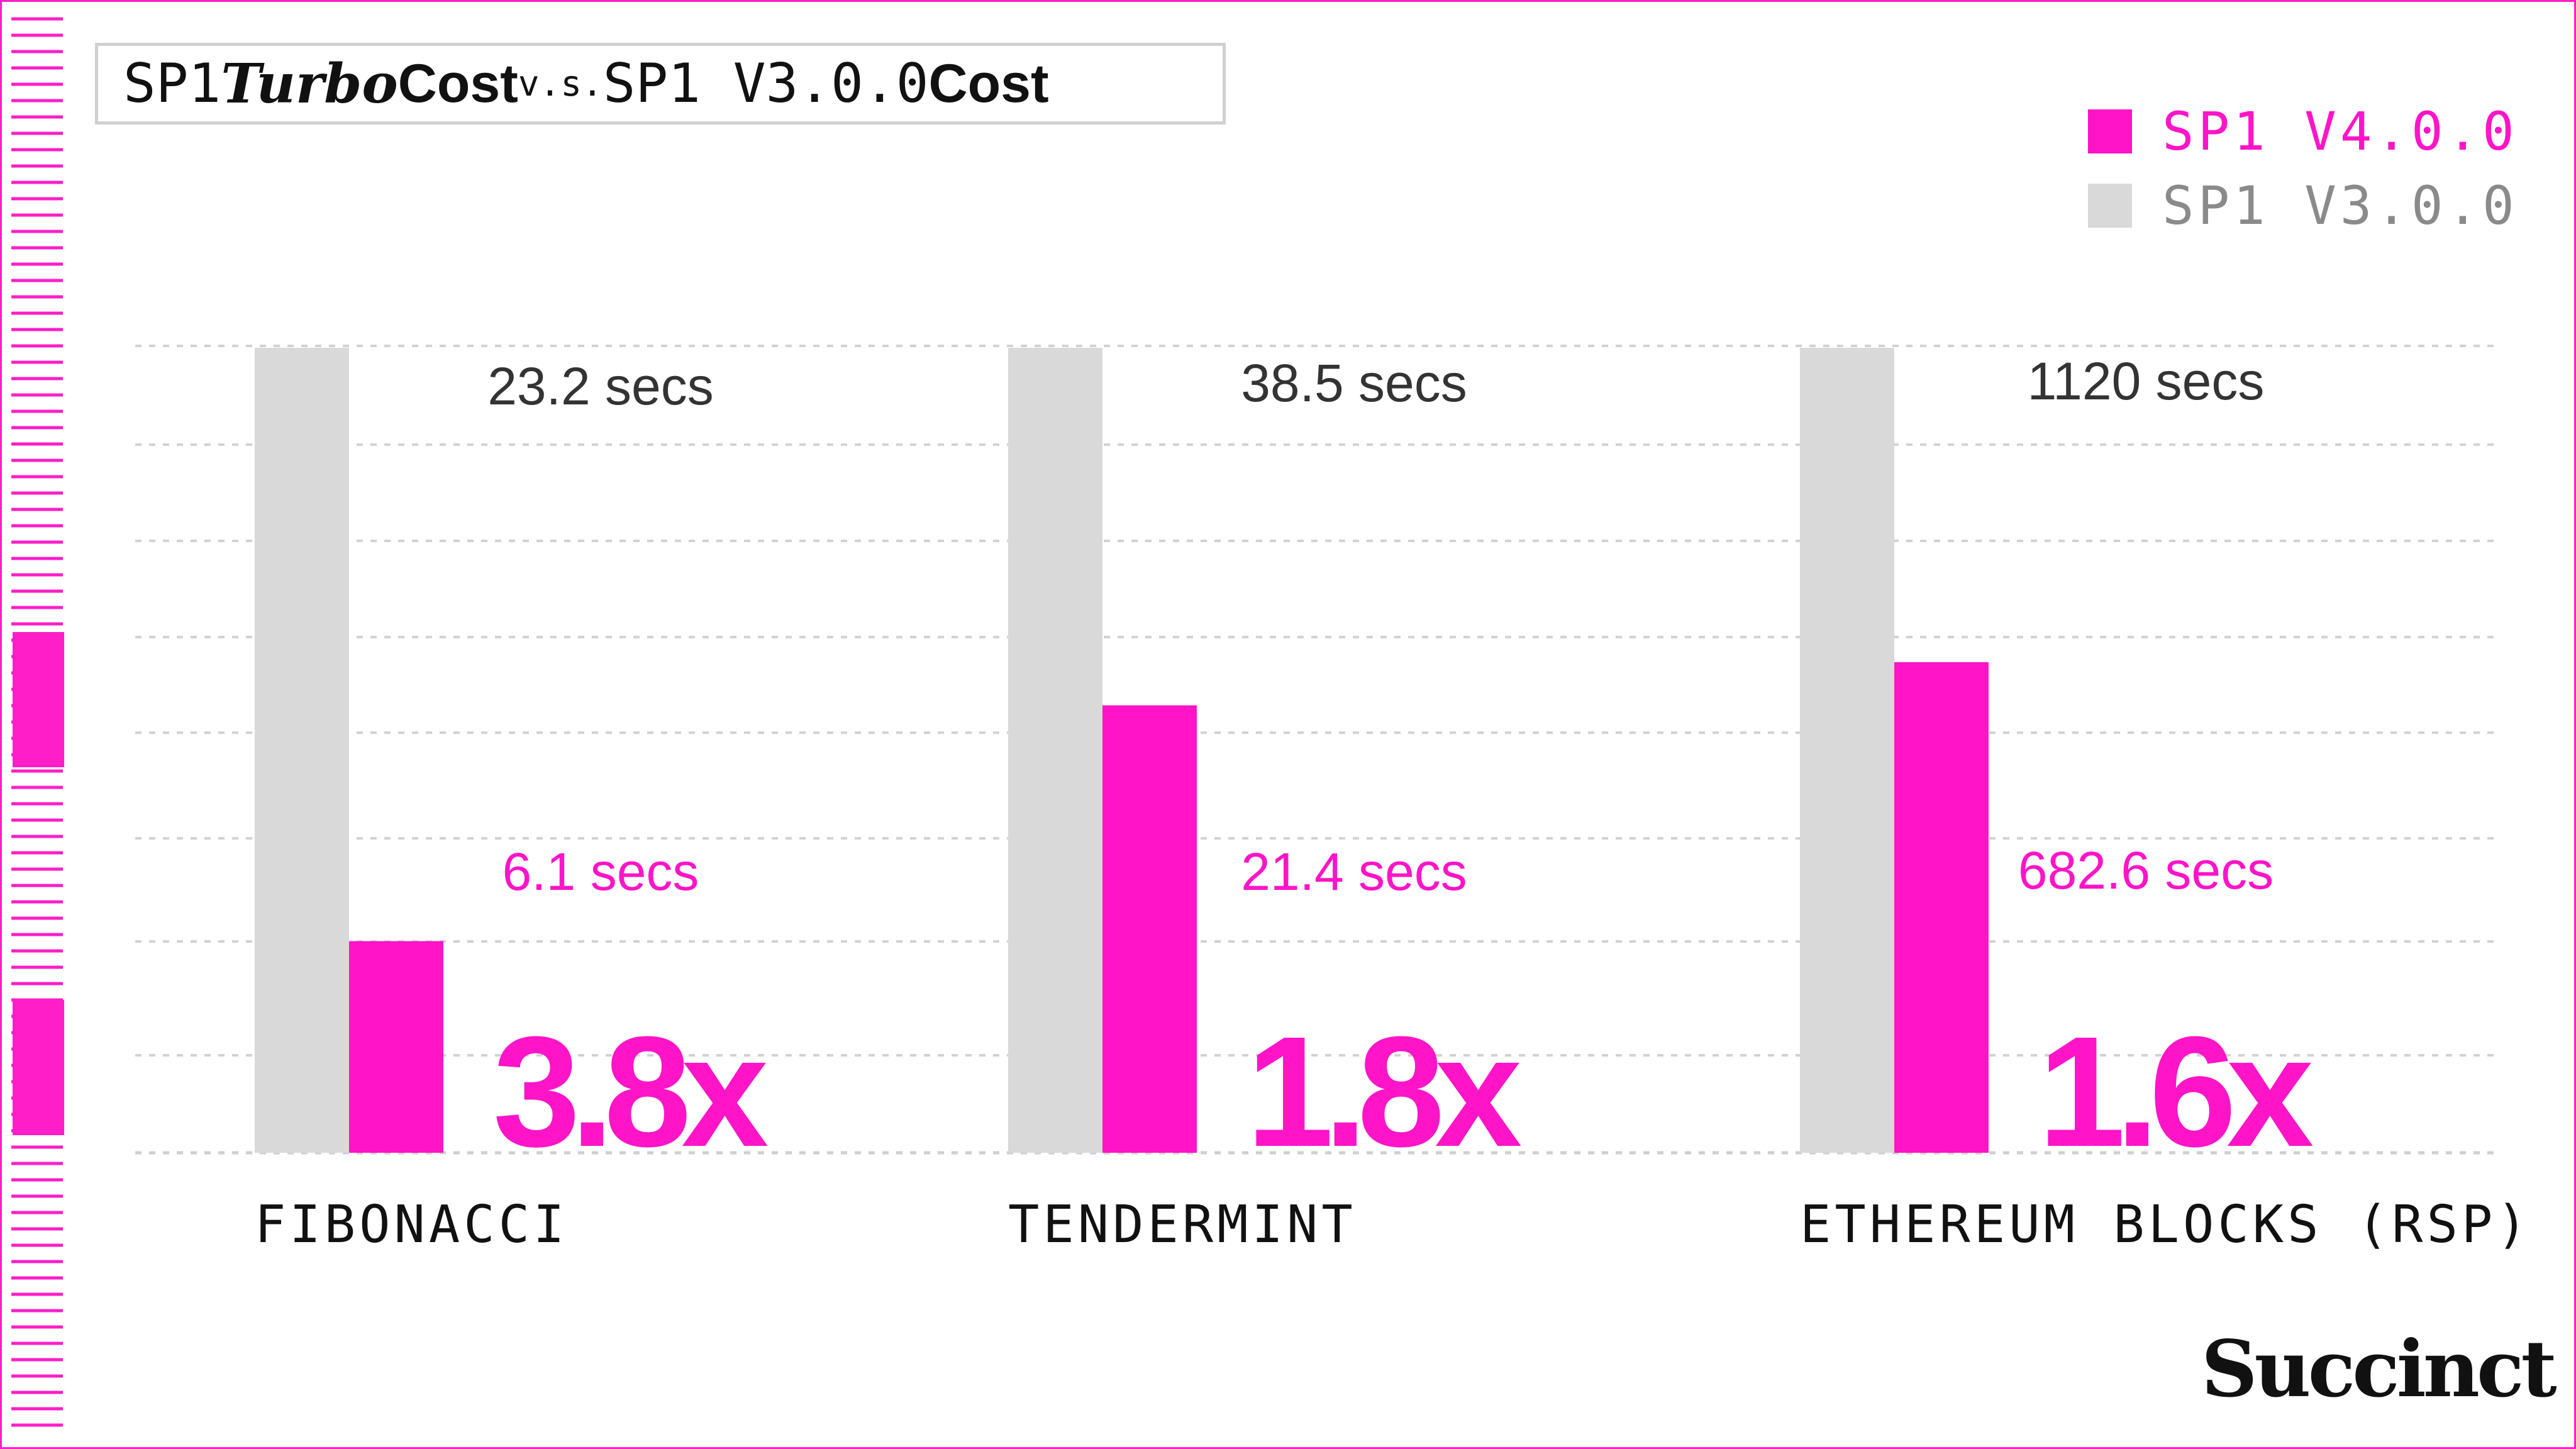 The height and width of the screenshot is (1449, 2576). What do you see at coordinates (2145, 870) in the screenshot?
I see `v4-value-label: 682.6 secs` at bounding box center [2145, 870].